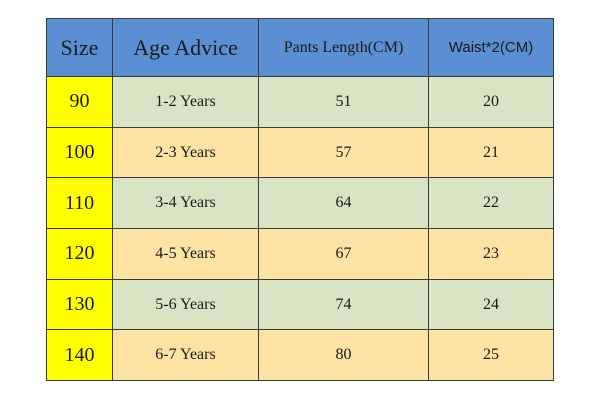 The height and width of the screenshot is (400, 600). I want to click on table-cell: 57, so click(343, 152).